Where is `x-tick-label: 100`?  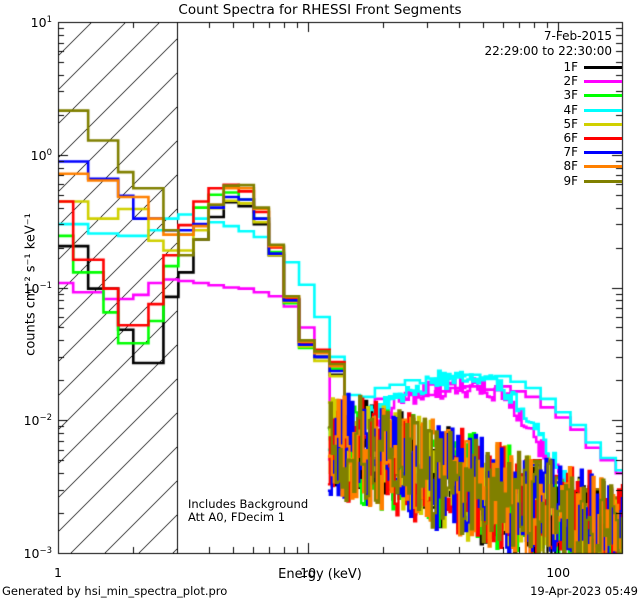
x-tick-label: 100 is located at coordinates (558, 572).